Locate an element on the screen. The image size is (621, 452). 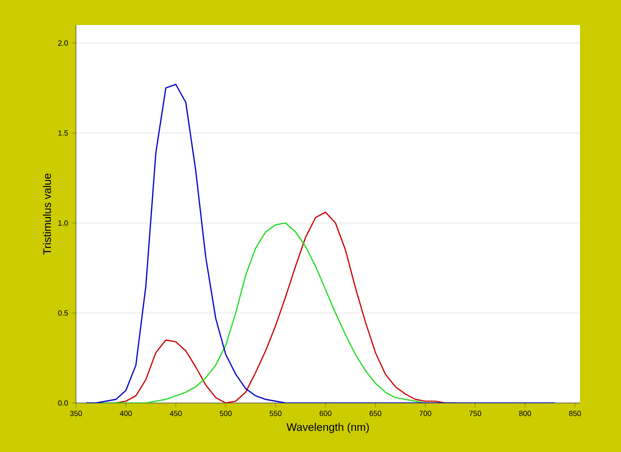
y-axis-title: Tristimulus value is located at coordinates (47, 214).